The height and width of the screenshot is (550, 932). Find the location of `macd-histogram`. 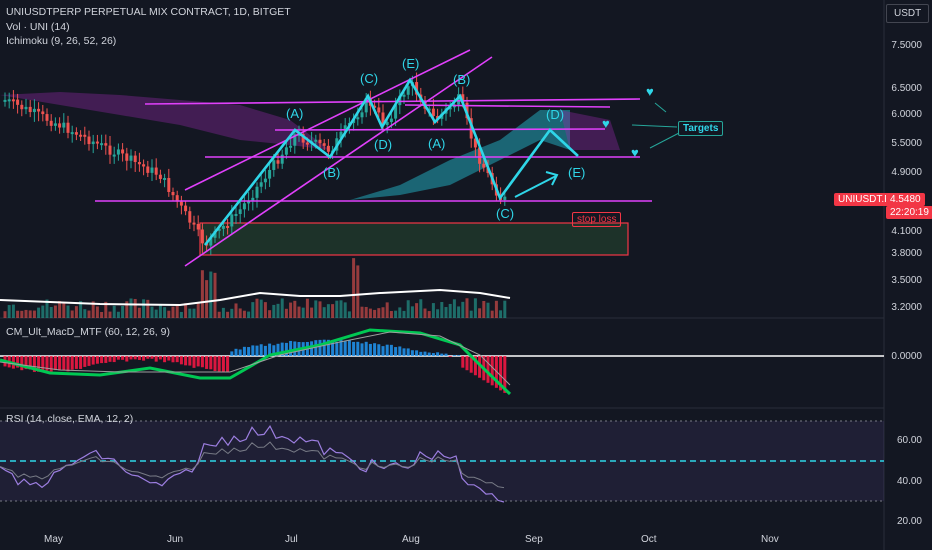

macd-histogram is located at coordinates (256, 362).